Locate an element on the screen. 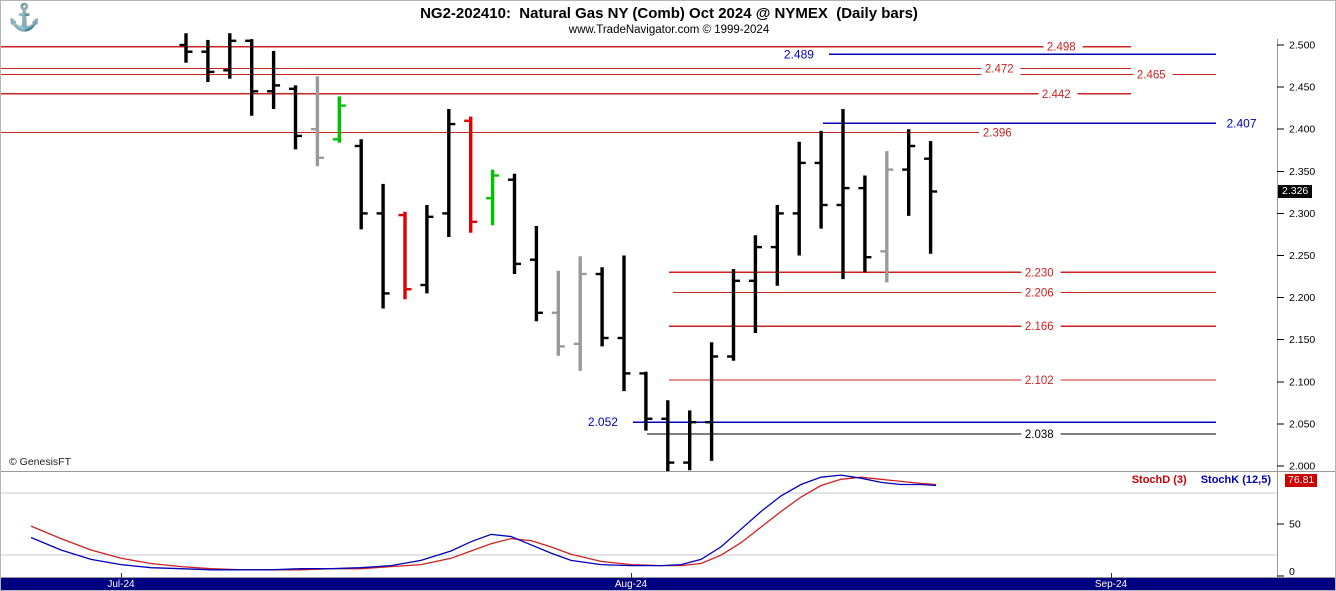  stochk-line is located at coordinates (483, 522).